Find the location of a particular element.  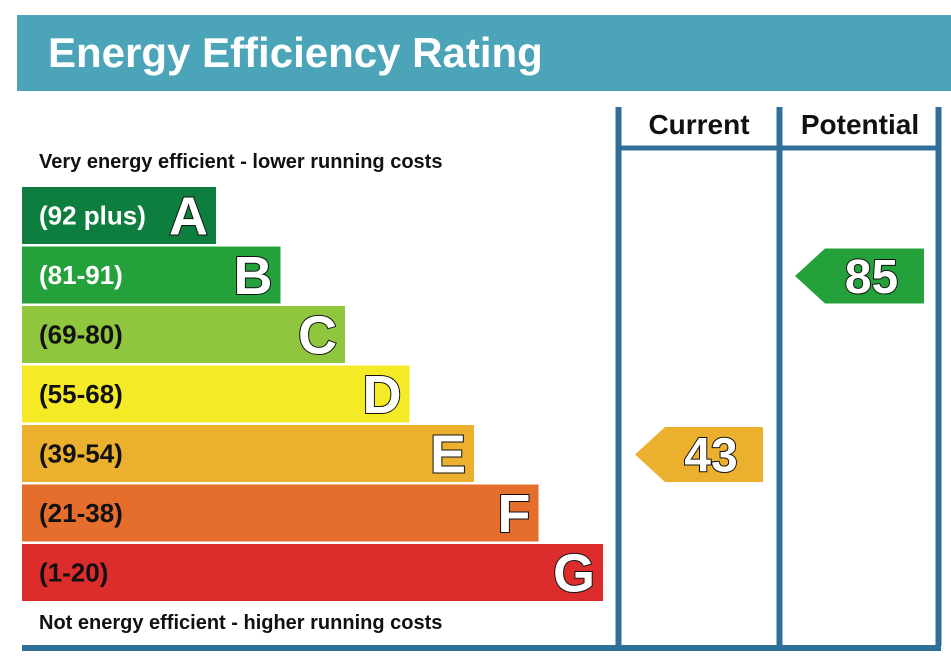

band-f-range: (21-38) is located at coordinates (81, 513).